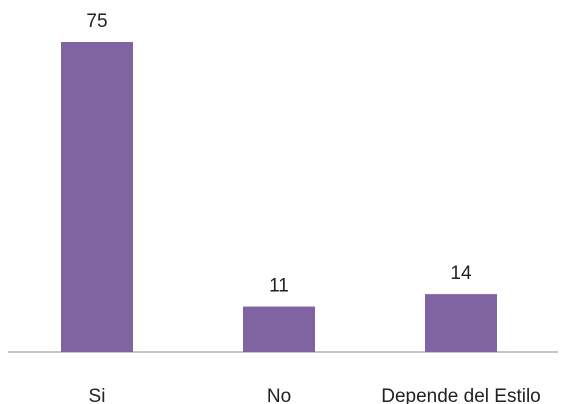  Describe the element at coordinates (461, 273) in the screenshot. I see `data-label: 14` at that location.